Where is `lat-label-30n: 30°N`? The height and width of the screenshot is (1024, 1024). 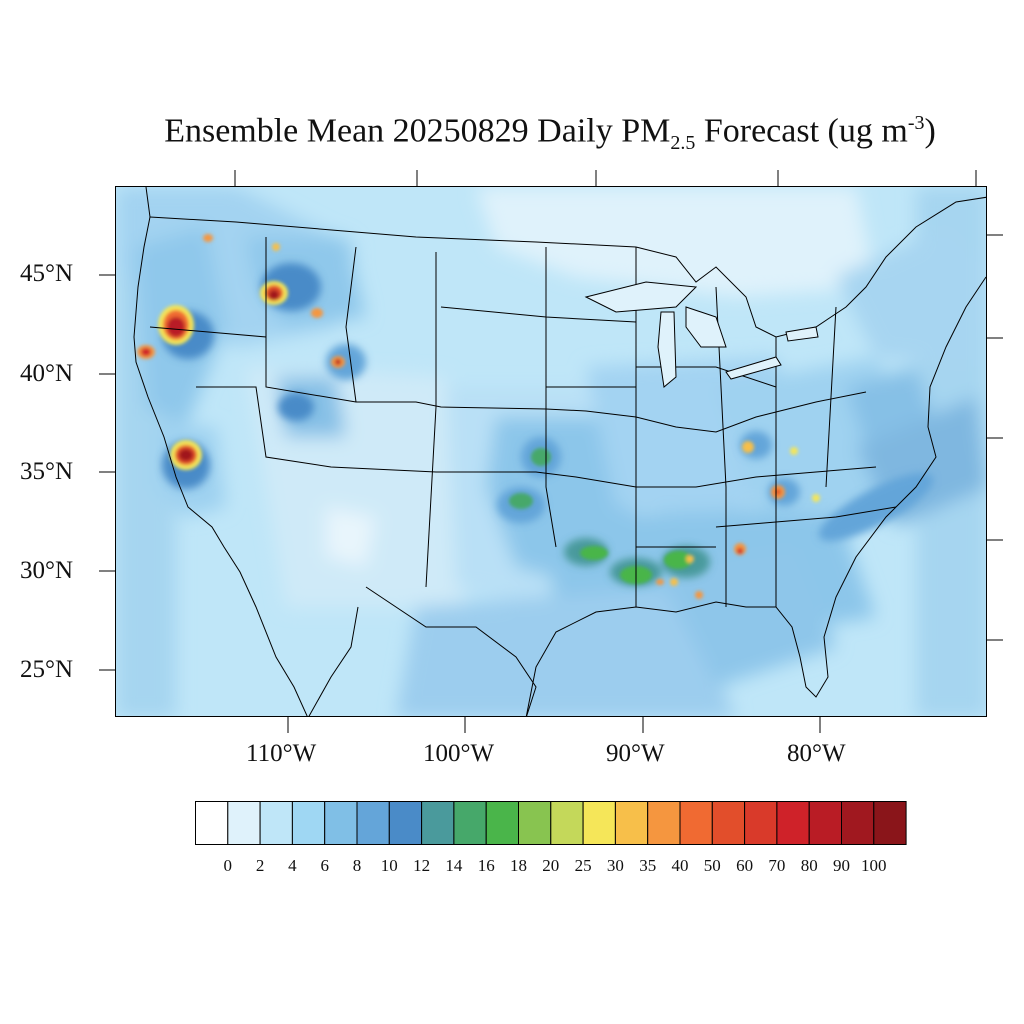
lat-label-30n: 30°N is located at coordinates (47, 570).